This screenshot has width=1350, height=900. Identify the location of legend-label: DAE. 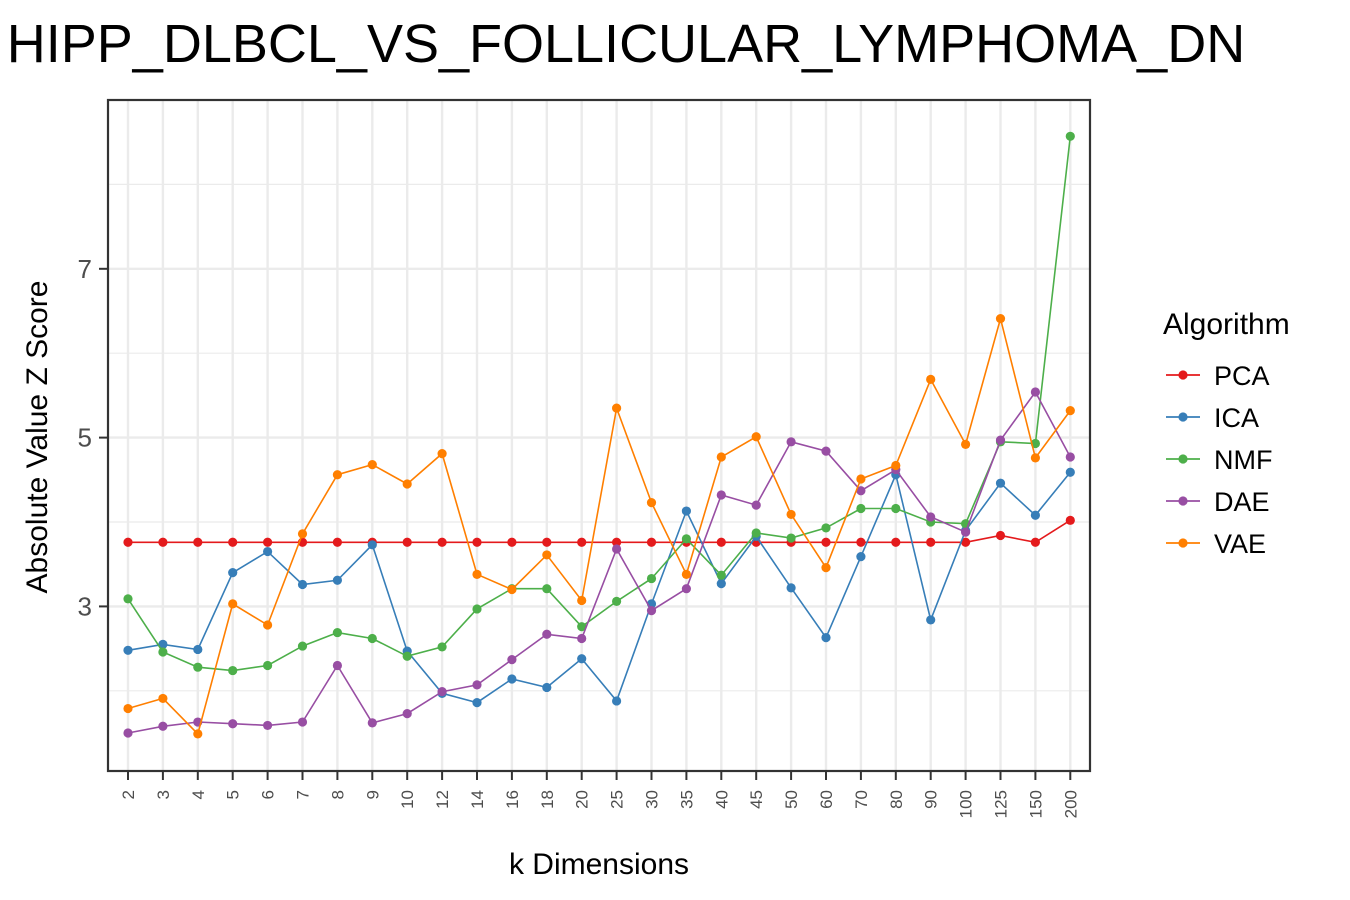
(1242, 502).